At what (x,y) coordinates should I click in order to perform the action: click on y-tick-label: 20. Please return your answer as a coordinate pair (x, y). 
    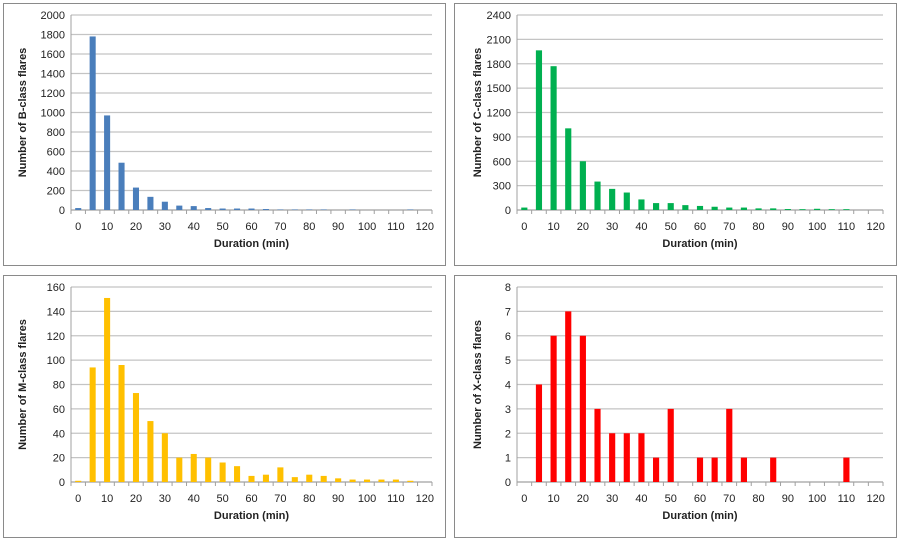
    Looking at the image, I should click on (59, 459).